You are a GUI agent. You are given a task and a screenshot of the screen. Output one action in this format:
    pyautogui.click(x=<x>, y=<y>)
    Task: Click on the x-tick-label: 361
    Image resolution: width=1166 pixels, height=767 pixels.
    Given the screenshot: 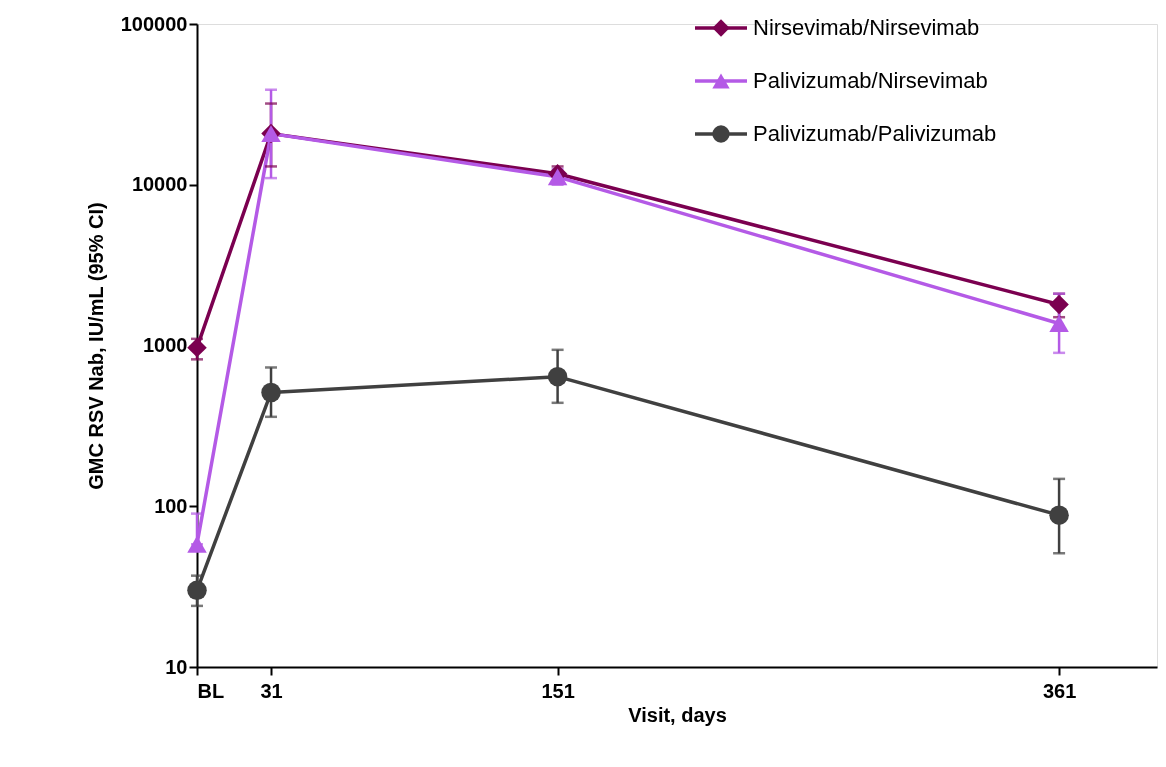 What is the action you would take?
    pyautogui.click(x=1059, y=690)
    